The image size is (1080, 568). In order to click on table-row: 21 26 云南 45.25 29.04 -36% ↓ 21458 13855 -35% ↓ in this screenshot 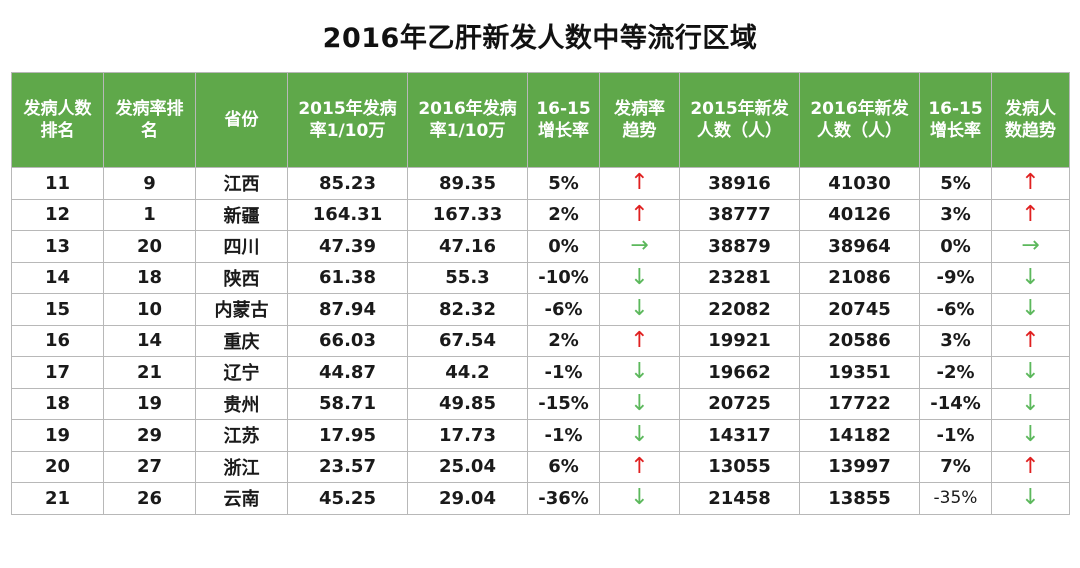, I will do `click(540, 498)`.